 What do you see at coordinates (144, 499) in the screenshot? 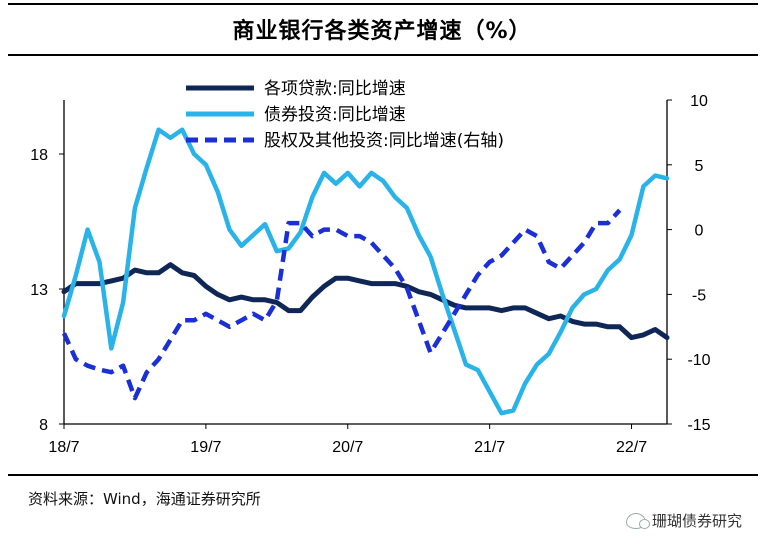
I see `source-note: 资料来源：Wind，海通证券研究所` at bounding box center [144, 499].